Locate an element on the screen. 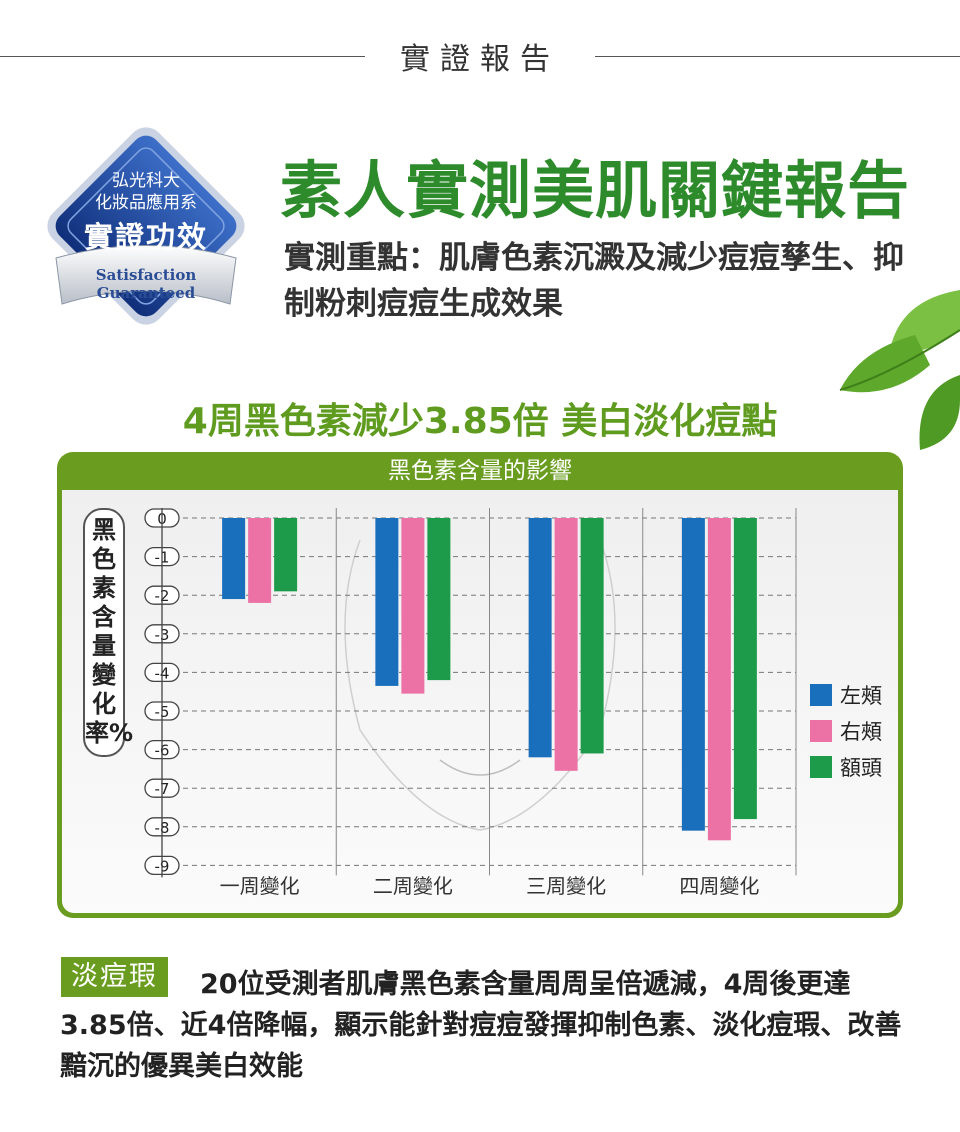 The image size is (960, 1132). badge-line1: 弘光科大 is located at coordinates (146, 181).